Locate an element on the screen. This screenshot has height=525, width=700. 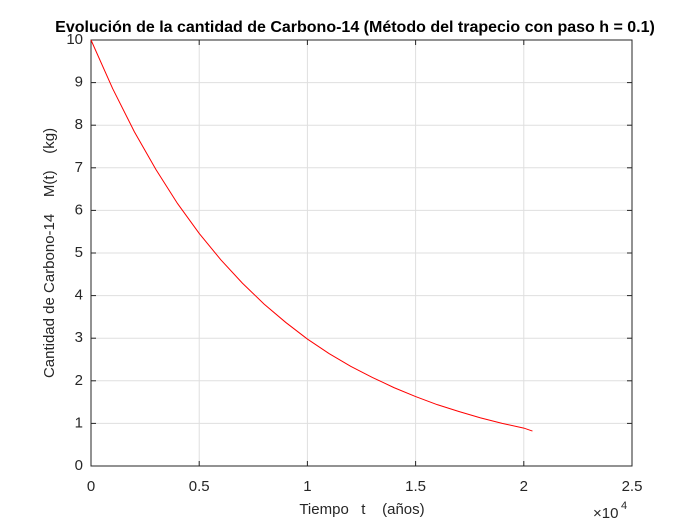
y-axis-label: Cantidad de Carbono-14 M(t) (kg) is located at coordinates (49, 253).